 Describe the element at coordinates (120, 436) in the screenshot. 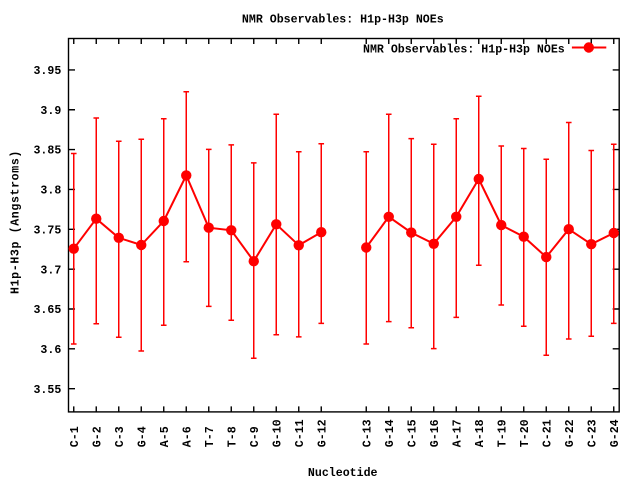

I see `svg-text: C-3` at that location.